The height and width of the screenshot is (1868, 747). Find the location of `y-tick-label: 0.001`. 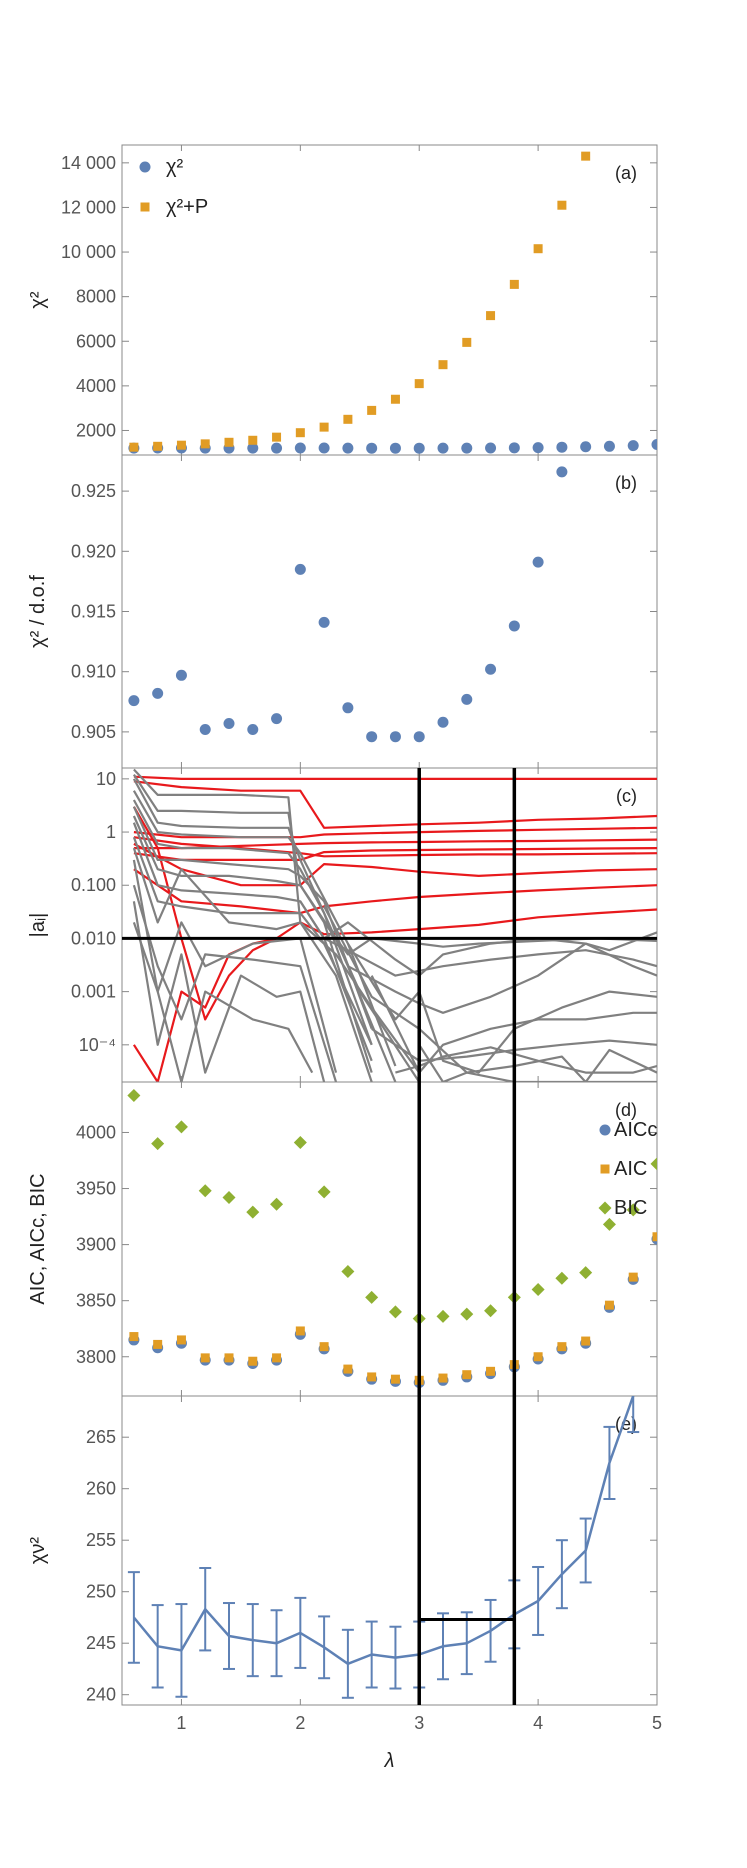

y-tick-label: 0.001 is located at coordinates (93, 992).